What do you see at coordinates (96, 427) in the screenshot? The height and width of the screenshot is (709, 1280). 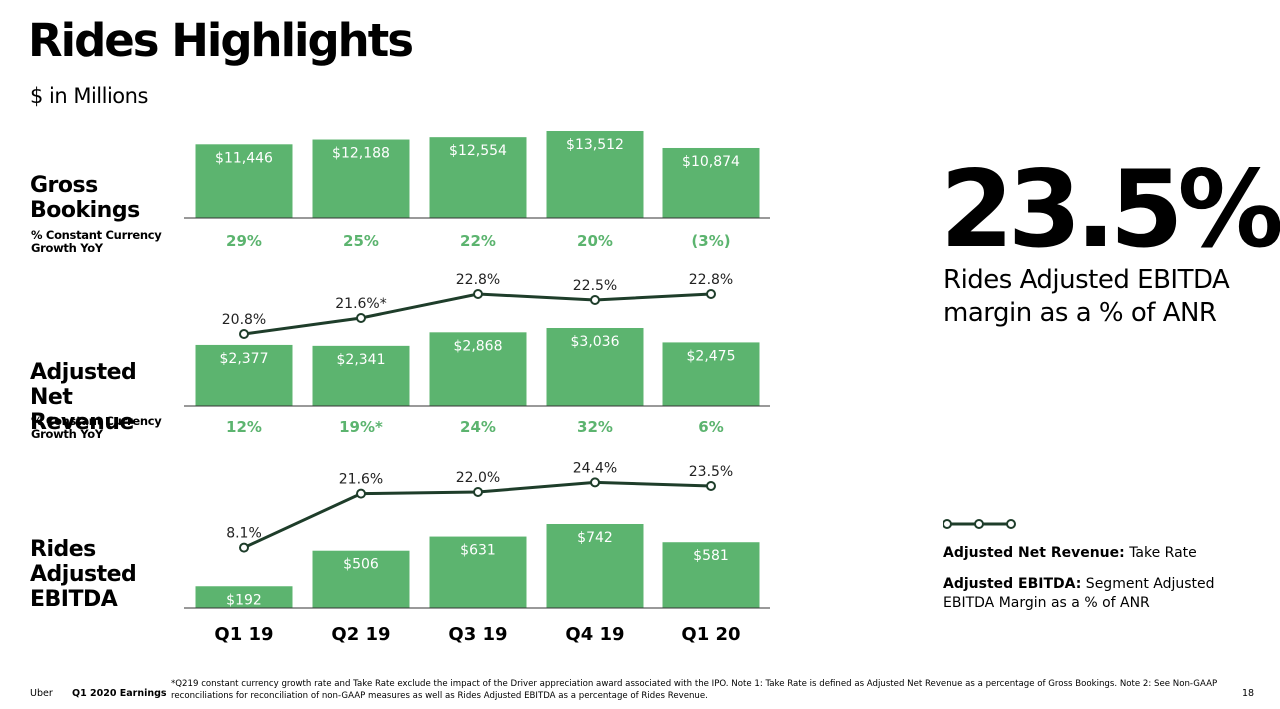 I see `anr-note: % Constant Currency Growth YoY` at bounding box center [96, 427].